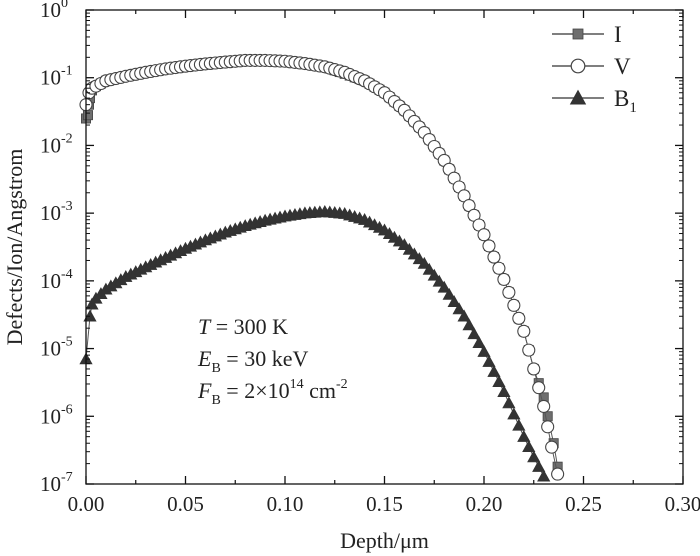 The width and height of the screenshot is (700, 556). Describe the element at coordinates (384, 504) in the screenshot. I see `x-tick-label: 0.15` at that location.